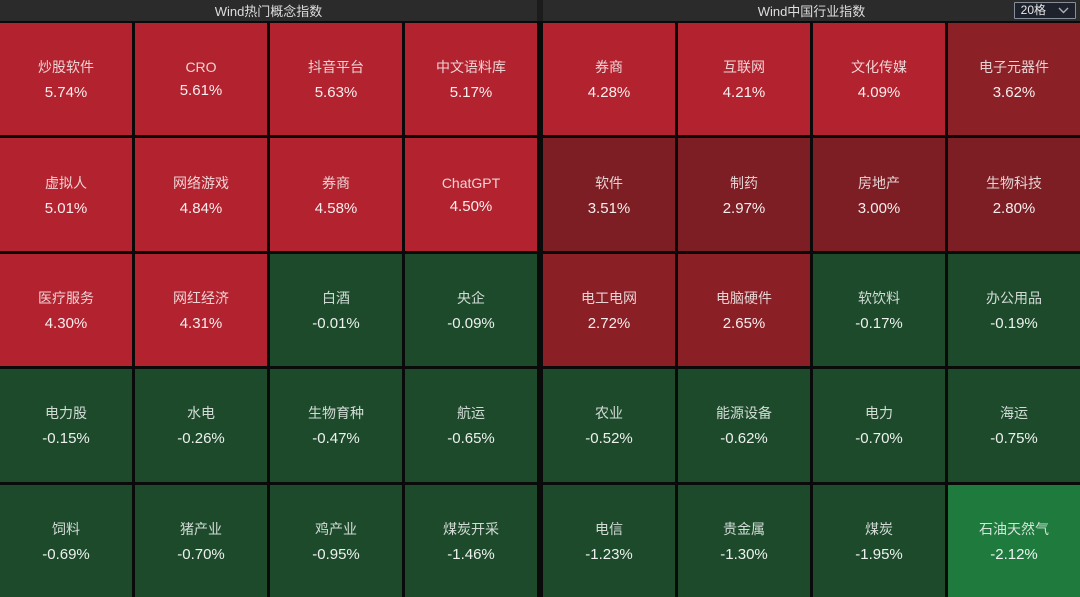 The height and width of the screenshot is (597, 1080). What do you see at coordinates (609, 297) in the screenshot?
I see `tile-name: 电工电网` at bounding box center [609, 297].